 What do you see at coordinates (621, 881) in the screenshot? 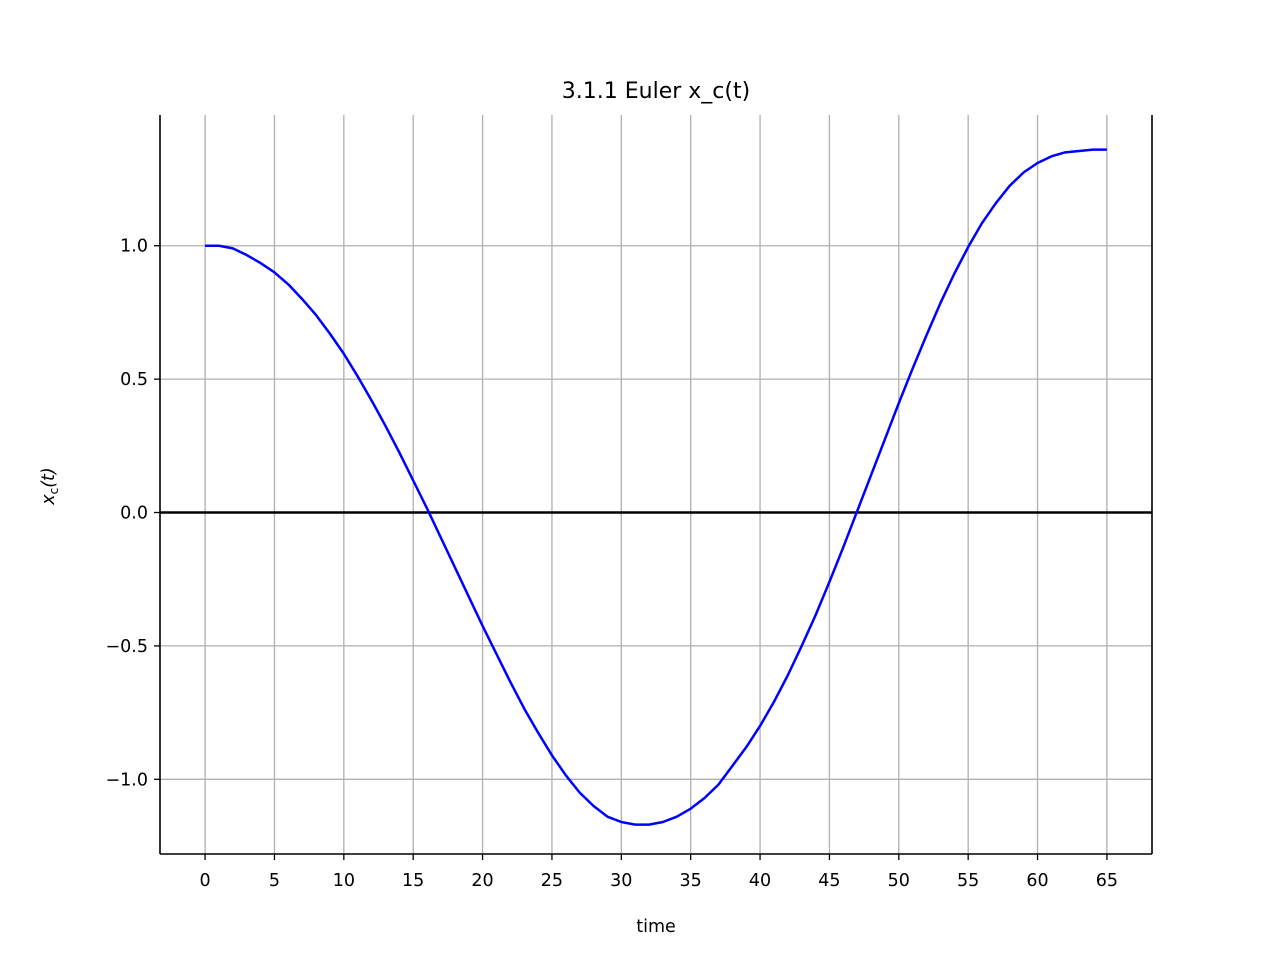
I see `x-tick-label: 30` at bounding box center [621, 881].